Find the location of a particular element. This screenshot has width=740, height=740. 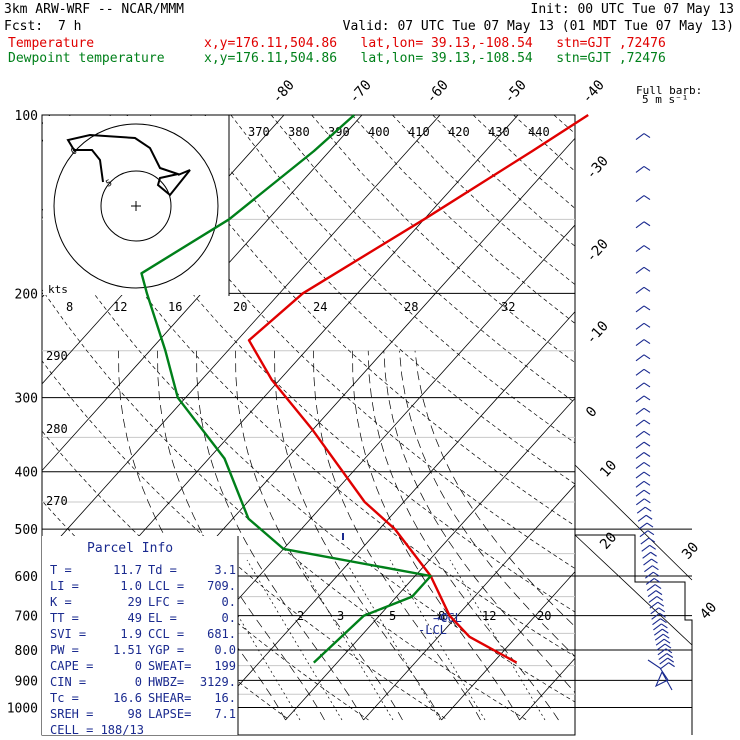

theta-label: 430 is located at coordinates (499, 132).